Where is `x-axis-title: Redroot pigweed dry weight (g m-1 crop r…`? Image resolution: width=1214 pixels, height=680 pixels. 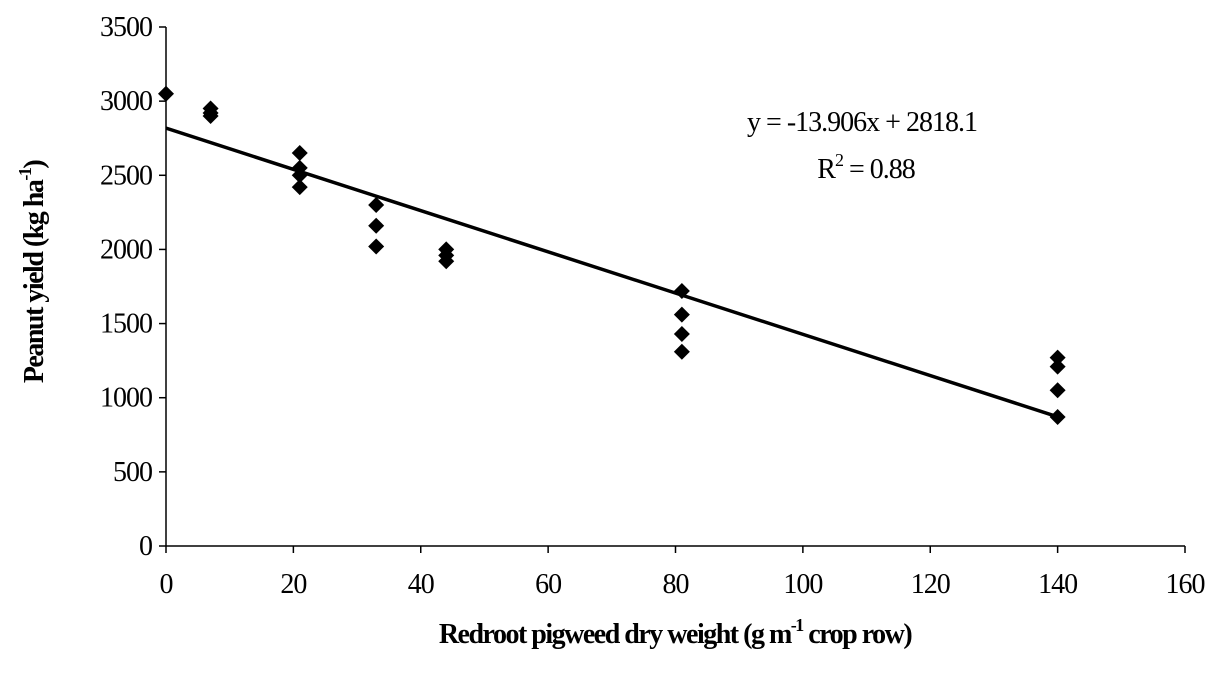 x-axis-title: Redroot pigweed dry weight (g m-1 crop r… is located at coordinates (676, 632).